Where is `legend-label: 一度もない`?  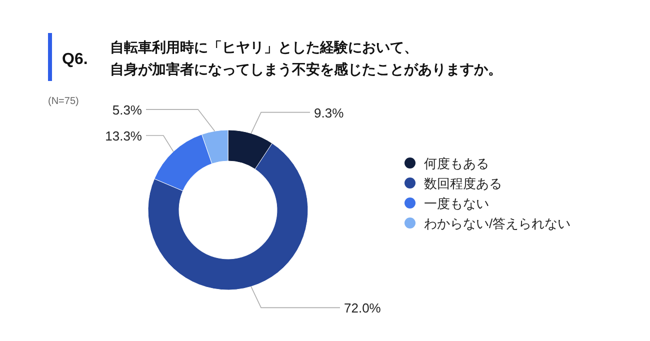 legend-label: 一度もない is located at coordinates (456, 203).